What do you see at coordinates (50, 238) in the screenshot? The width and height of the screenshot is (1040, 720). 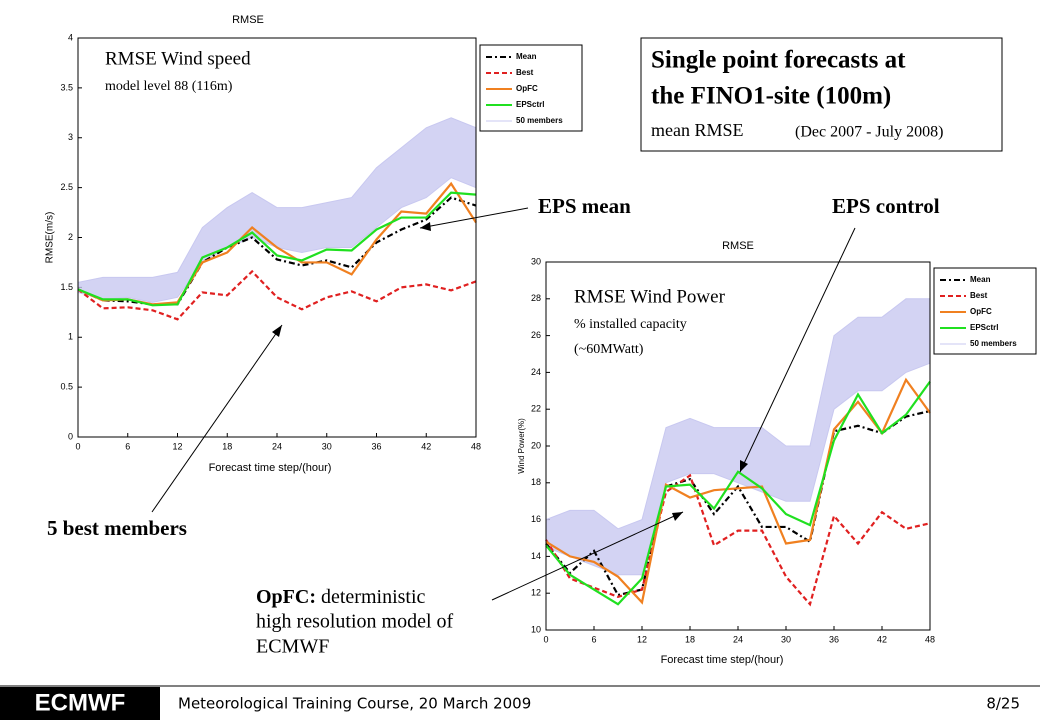 I see `y-axis-label: RMSE(m/s)` at bounding box center [50, 238].